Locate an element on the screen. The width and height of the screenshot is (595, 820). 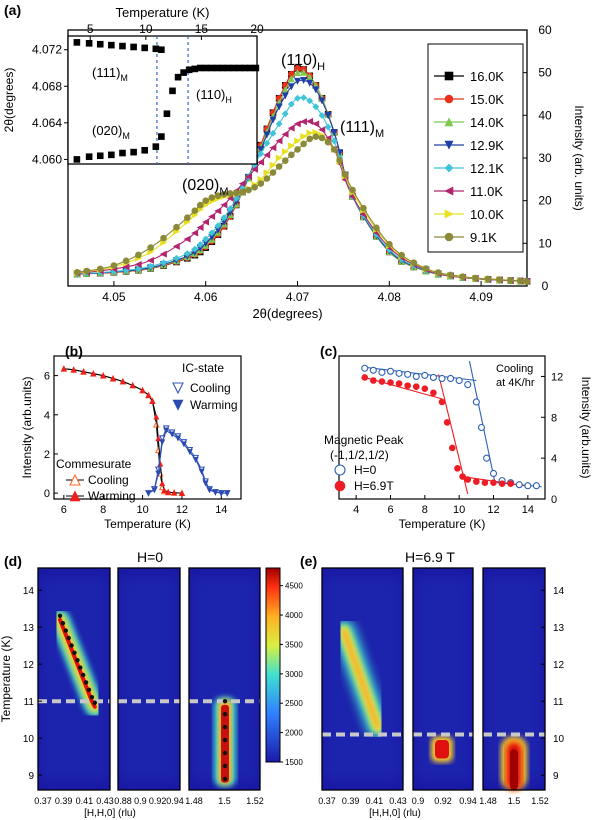
intensity-region is located at coordinates (225, 743).